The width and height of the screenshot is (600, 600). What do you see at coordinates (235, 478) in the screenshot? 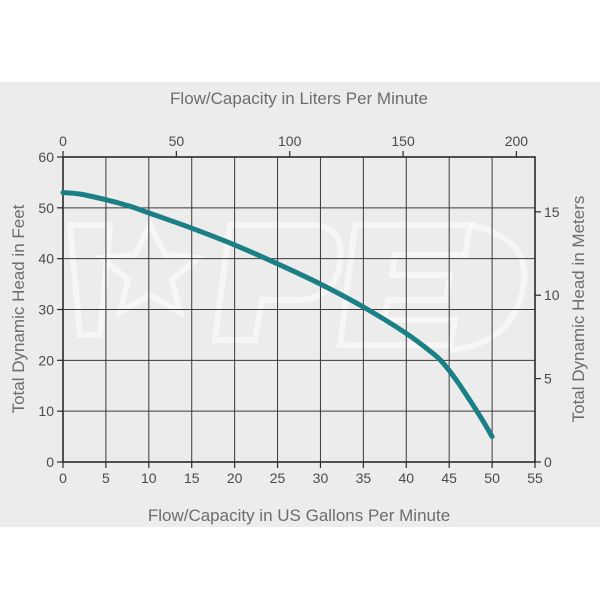
I see `x-tick-label: 20` at bounding box center [235, 478].